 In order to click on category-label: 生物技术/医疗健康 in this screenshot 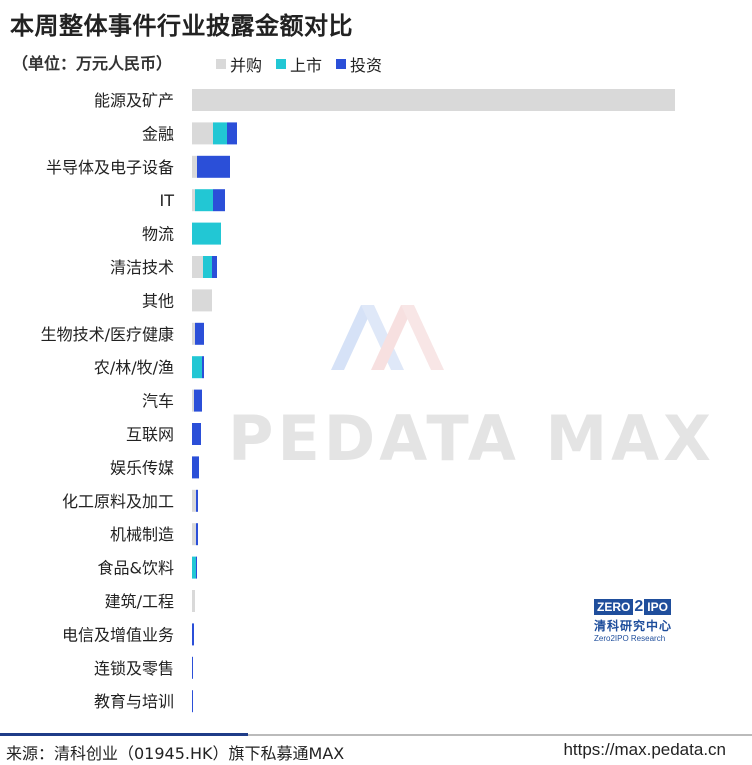, I will do `click(107, 334)`.